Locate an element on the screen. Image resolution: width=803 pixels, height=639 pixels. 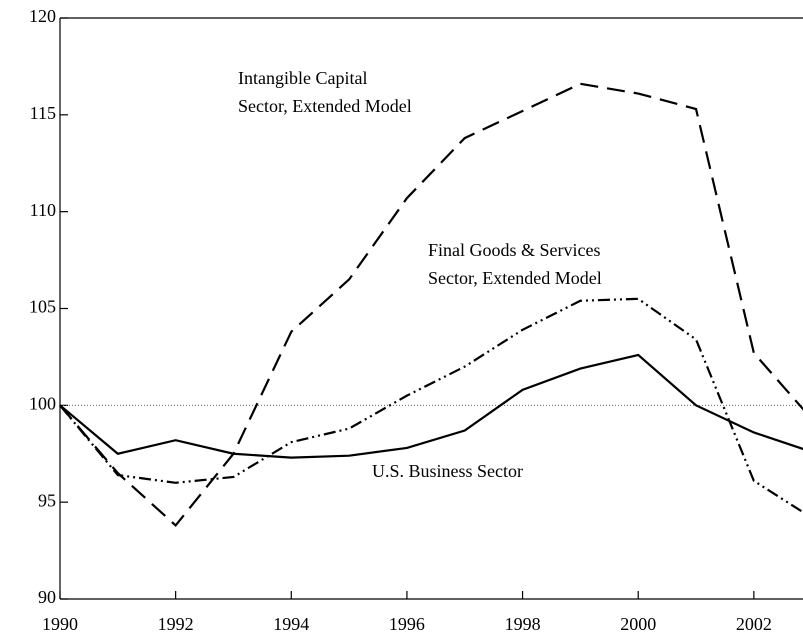
y-tick-label: 115 is located at coordinates (43, 113).